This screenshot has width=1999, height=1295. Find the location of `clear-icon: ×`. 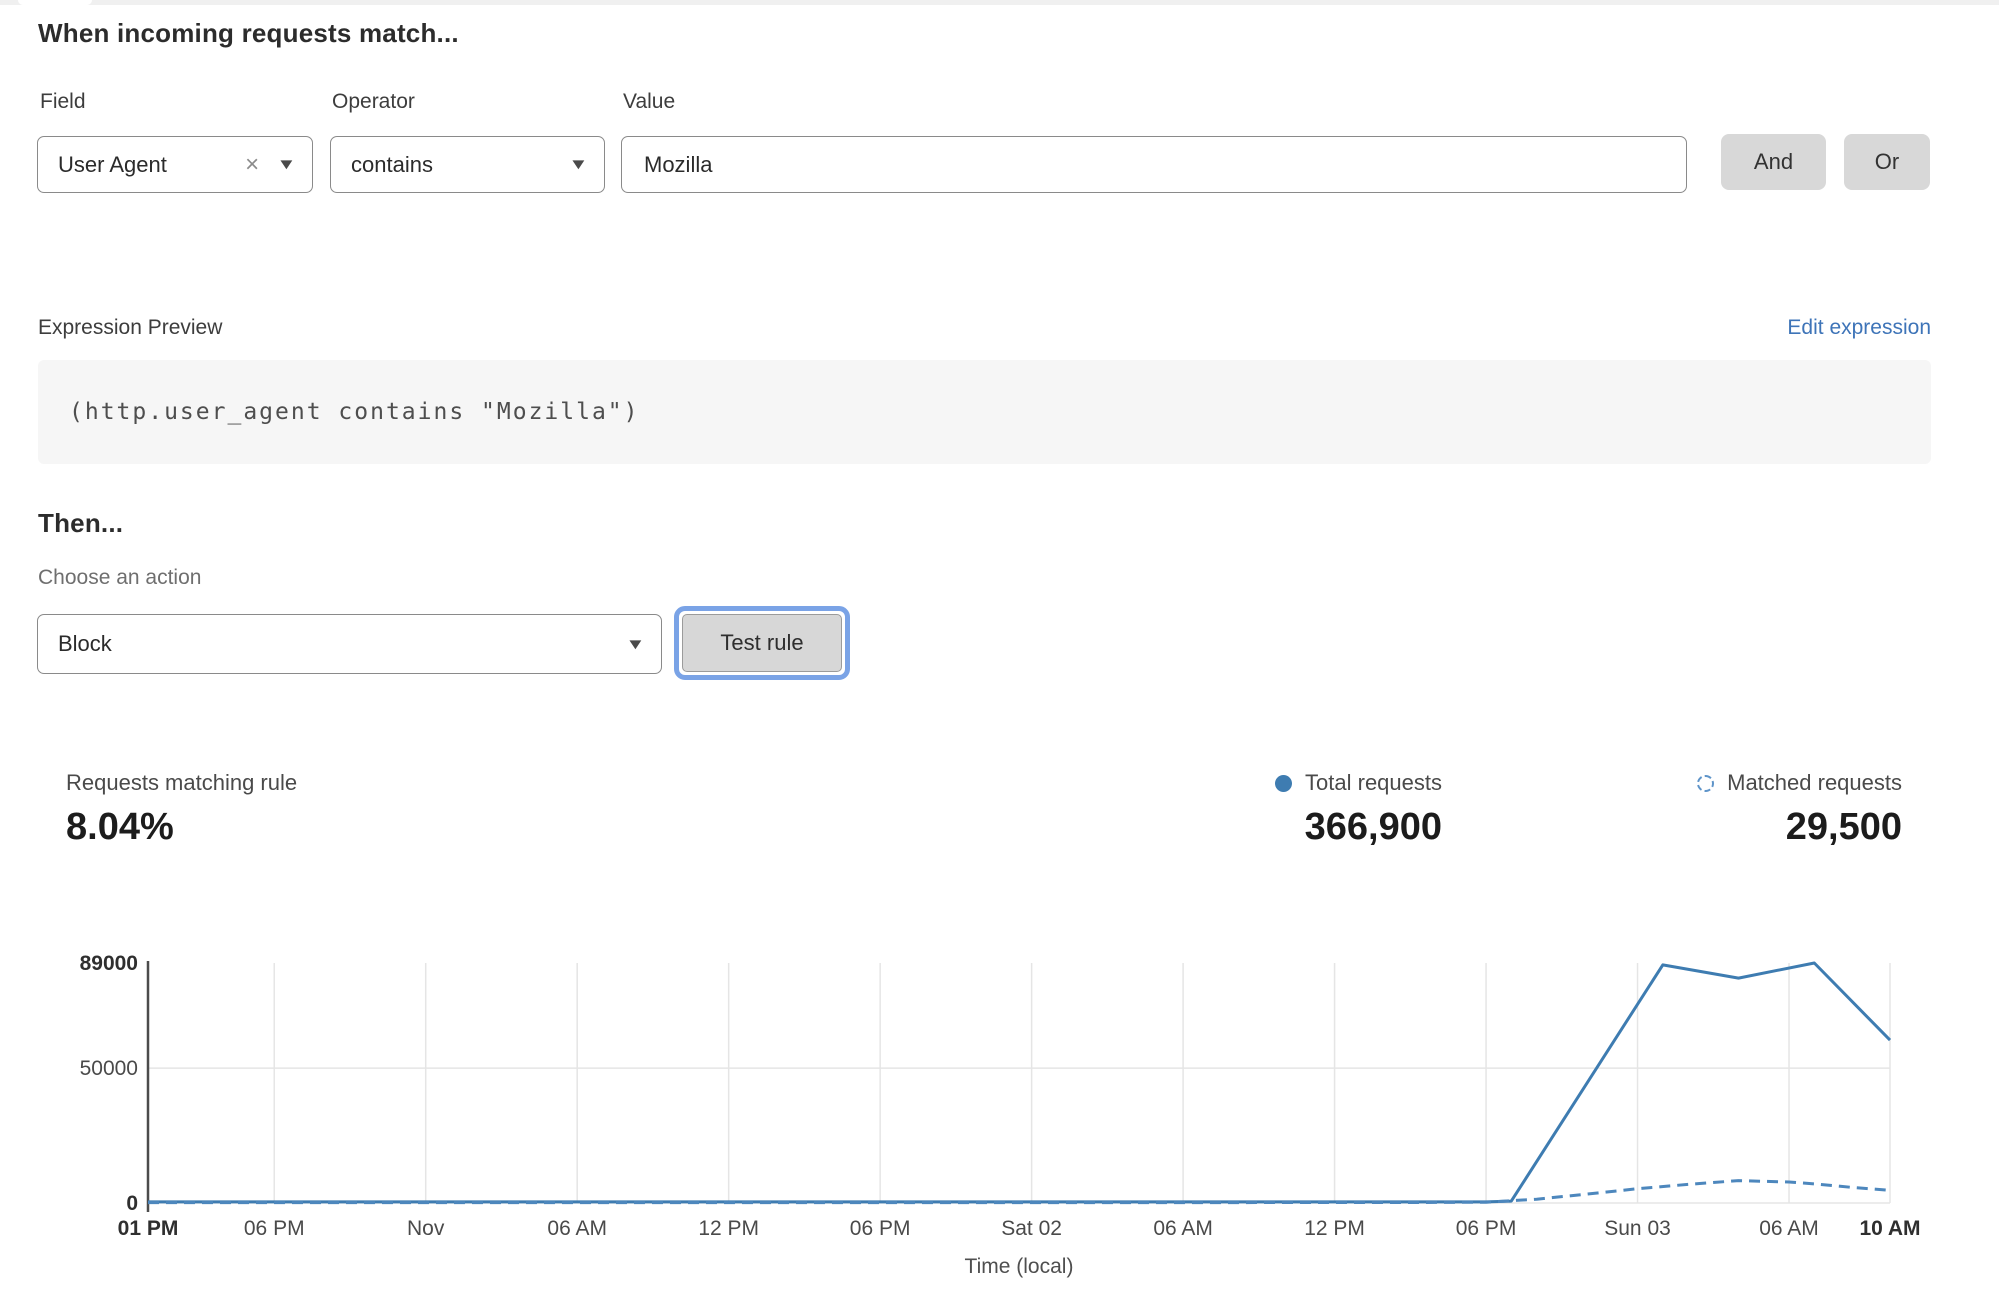

clear-icon: × is located at coordinates (252, 164).